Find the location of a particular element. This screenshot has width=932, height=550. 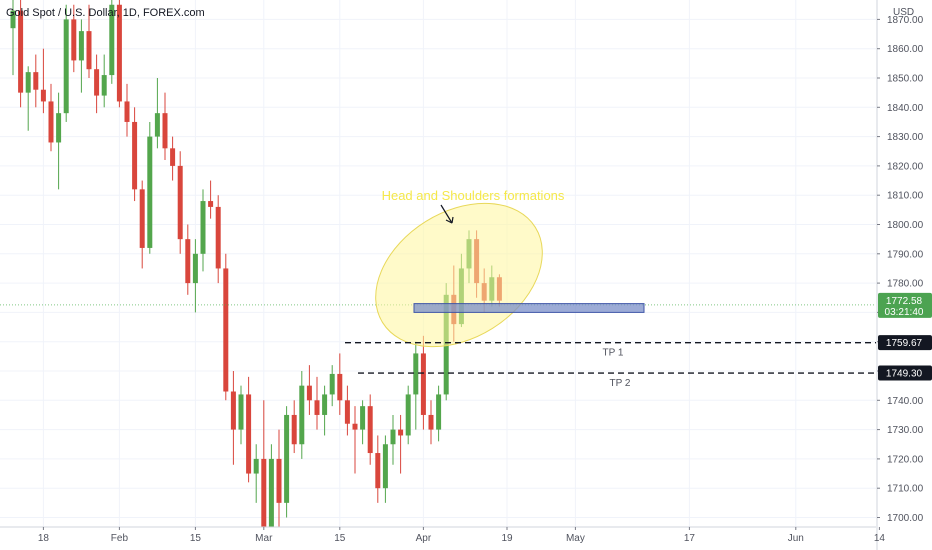

current-price-badge is located at coordinates (905, 305).